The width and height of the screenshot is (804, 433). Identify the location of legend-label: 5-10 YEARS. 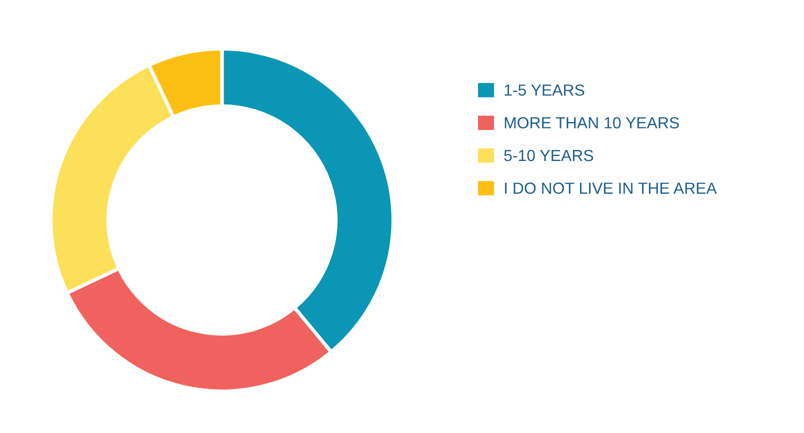
(549, 156).